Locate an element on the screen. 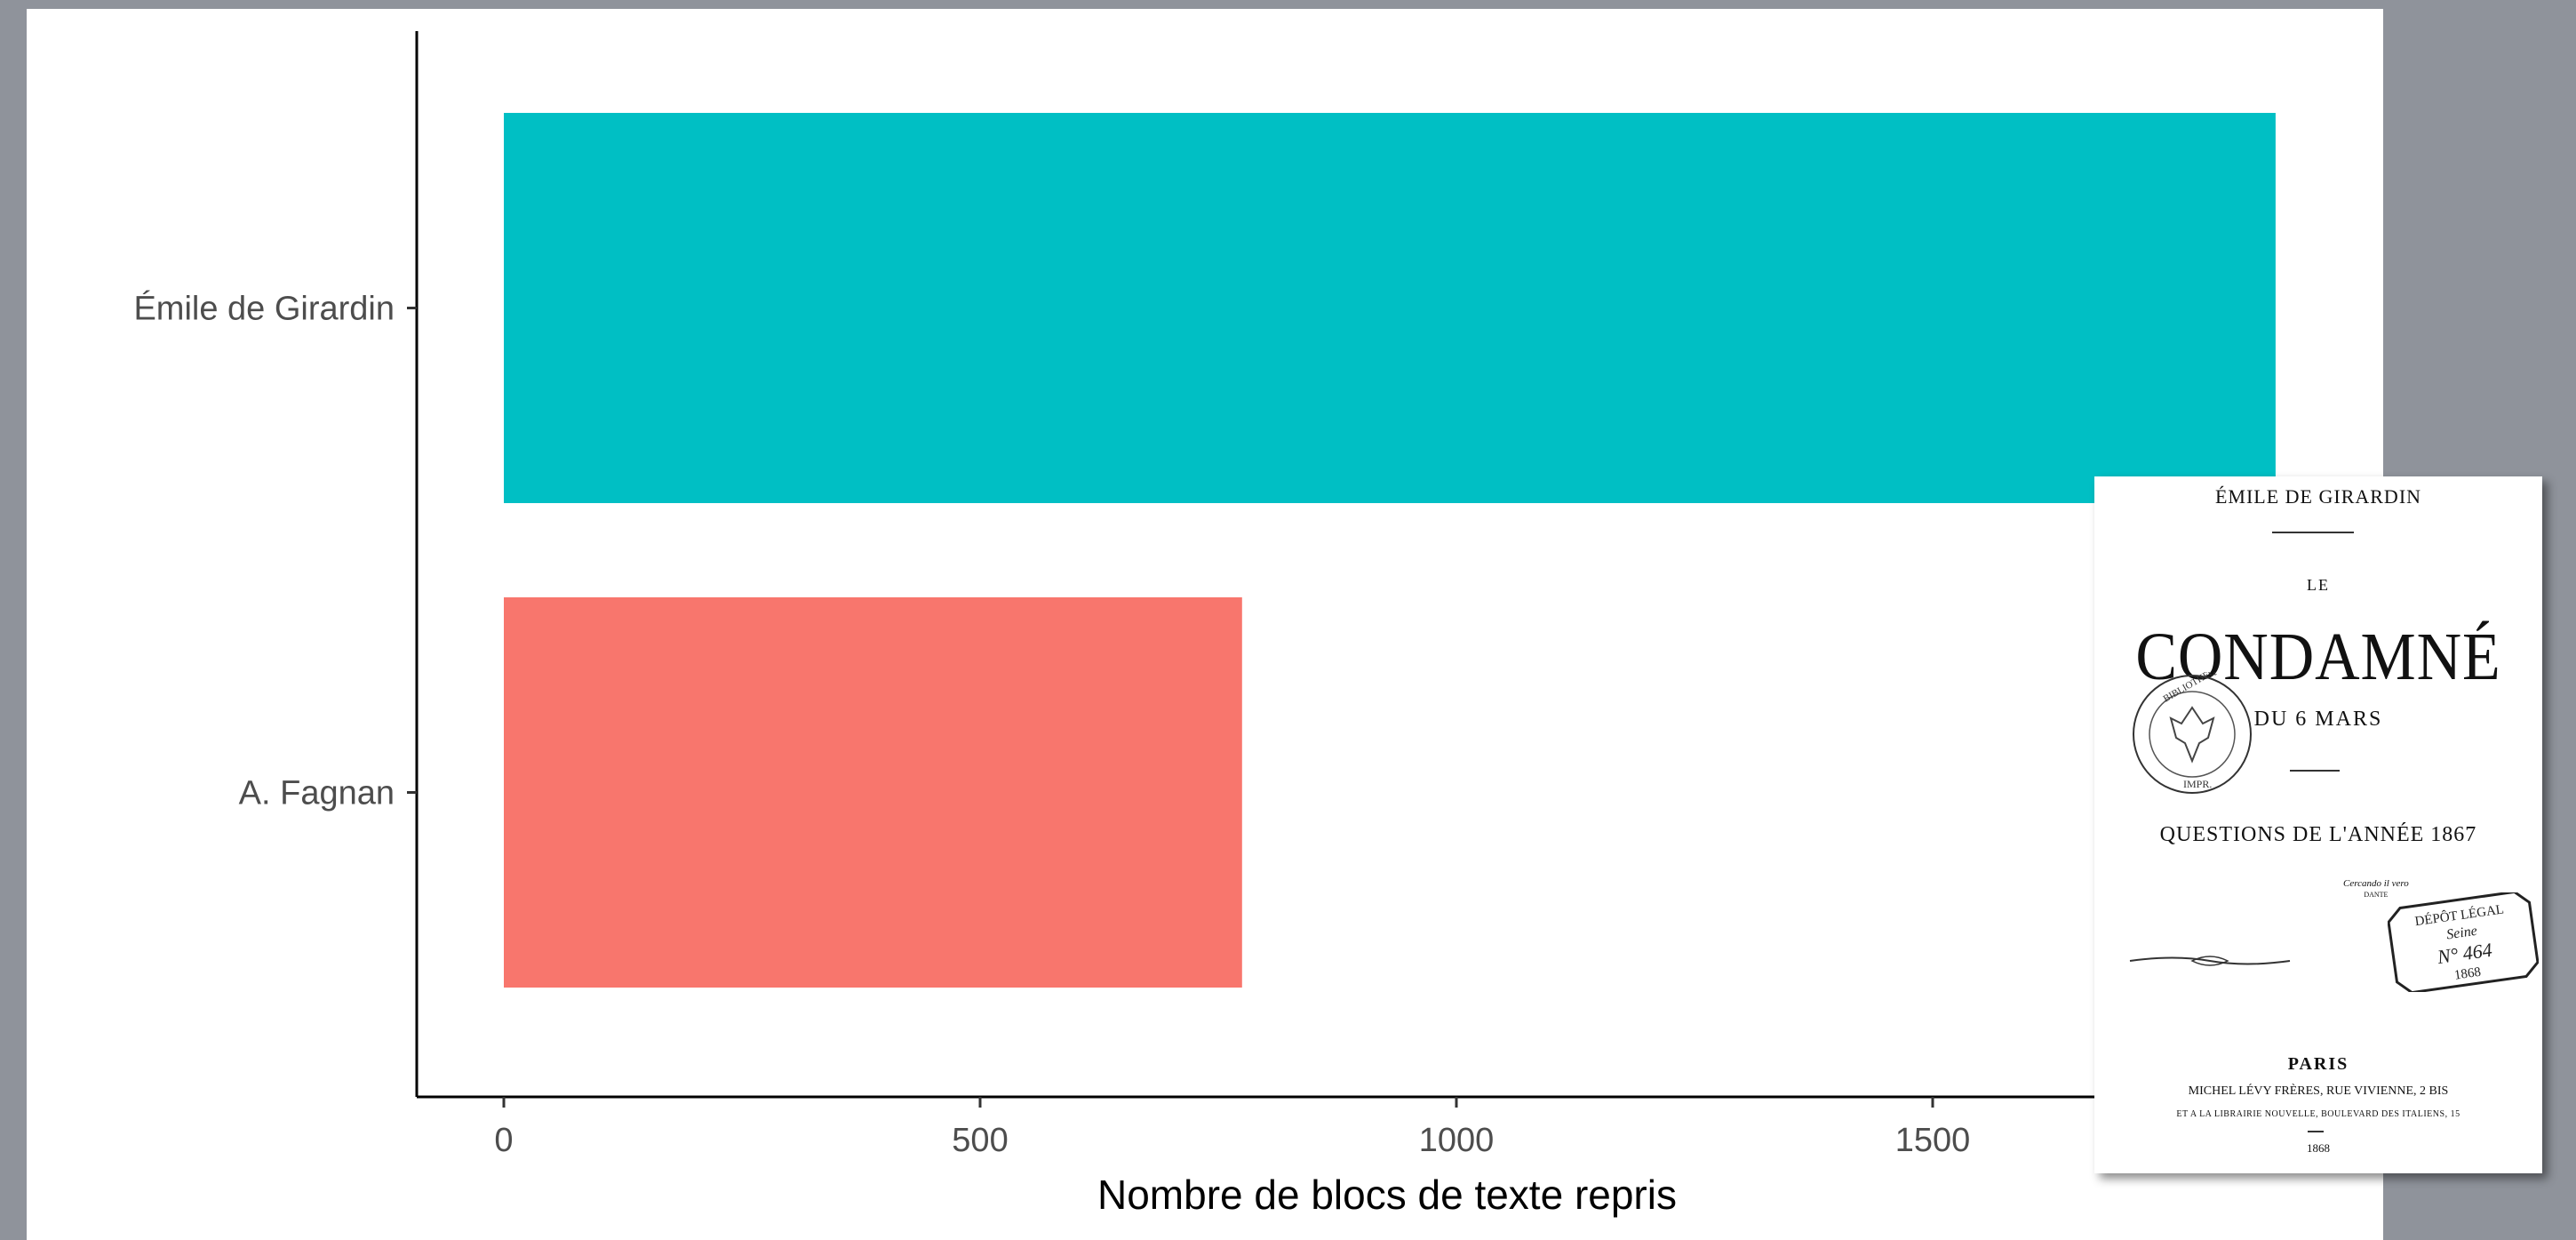 Image resolution: width=2576 pixels, height=1240 pixels. cover-title: CONDAMNÉ is located at coordinates (2318, 657).